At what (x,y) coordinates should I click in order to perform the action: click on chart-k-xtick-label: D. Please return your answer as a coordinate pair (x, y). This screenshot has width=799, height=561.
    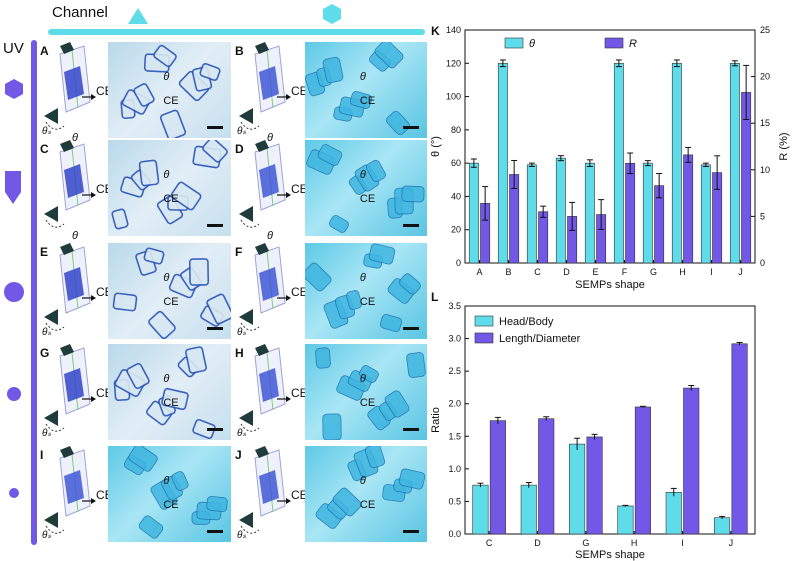
    Looking at the image, I should click on (566, 272).